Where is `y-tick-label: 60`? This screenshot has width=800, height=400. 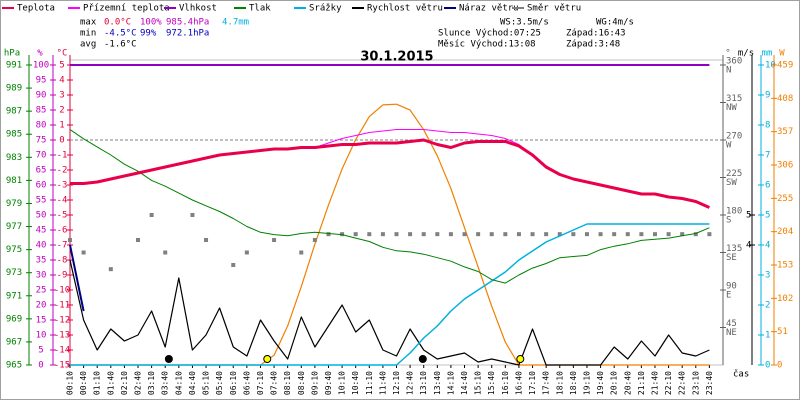 y-tick-label: 60 is located at coordinates (41, 186).